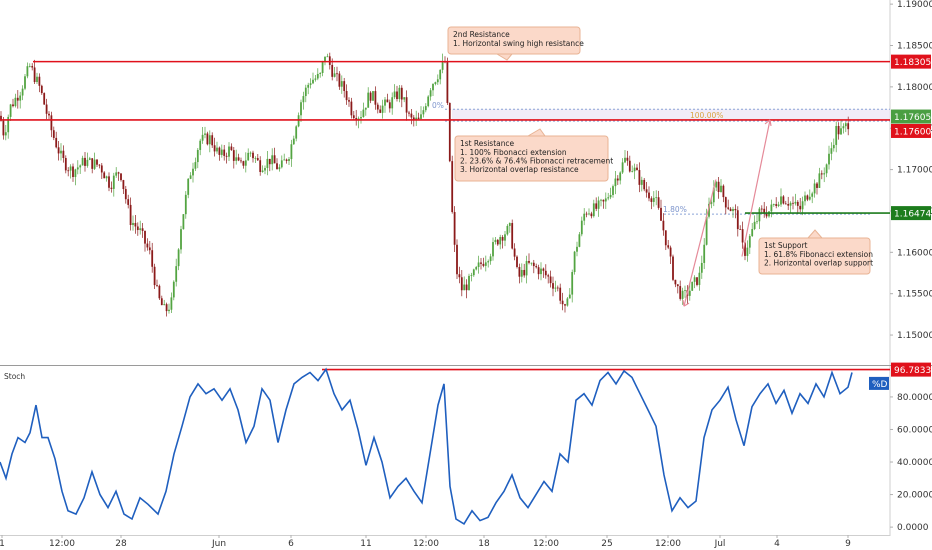  Describe the element at coordinates (848, 544) in the screenshot. I see `time-tick-label: 9` at that location.